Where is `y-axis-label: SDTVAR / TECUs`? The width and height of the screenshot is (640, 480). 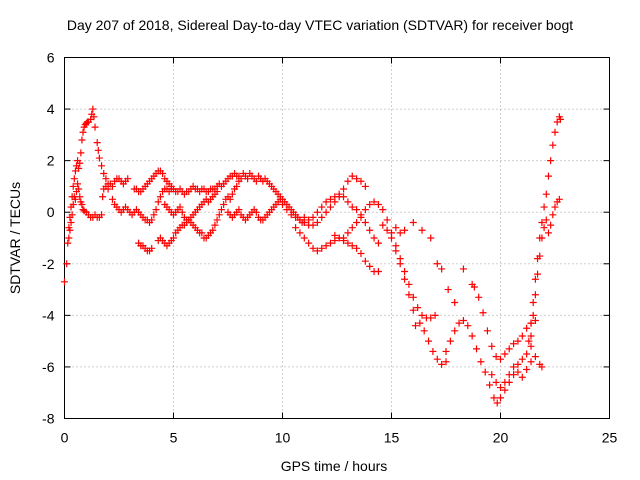
y-axis-label: SDTVAR / TECUs is located at coordinates (15, 238).